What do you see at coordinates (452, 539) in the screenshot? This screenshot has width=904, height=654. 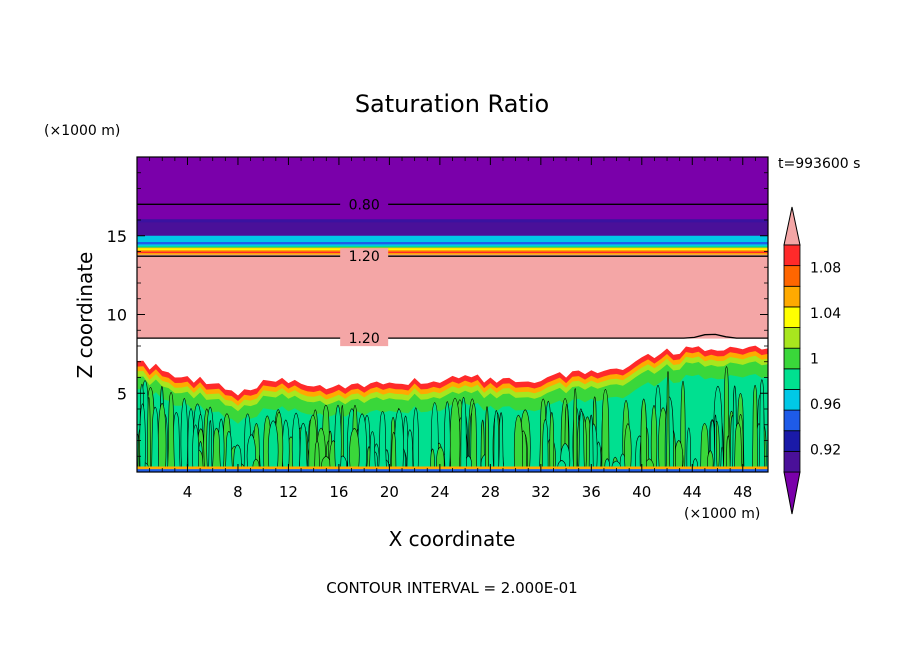 I see `x-axis-label: X coordinate` at bounding box center [452, 539].